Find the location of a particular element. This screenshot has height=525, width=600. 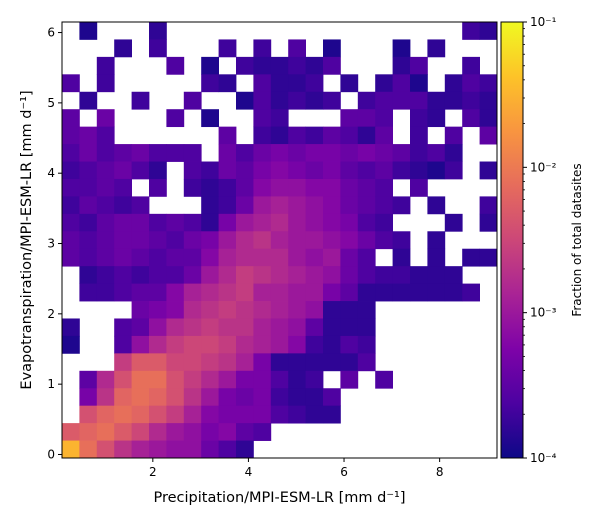

y-tick-label: 1 is located at coordinates (51, 384).